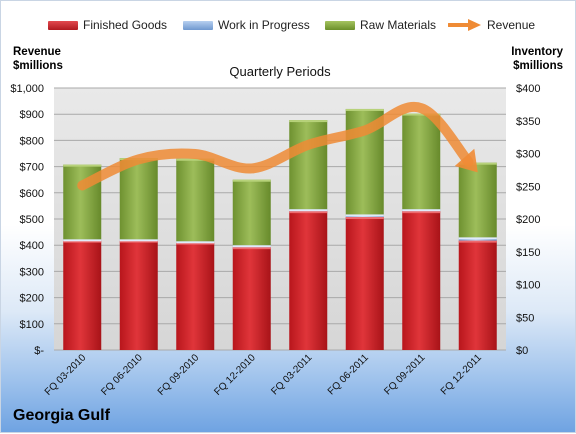  I want to click on x-tick-label: FQ 03-2010, so click(66, 375).